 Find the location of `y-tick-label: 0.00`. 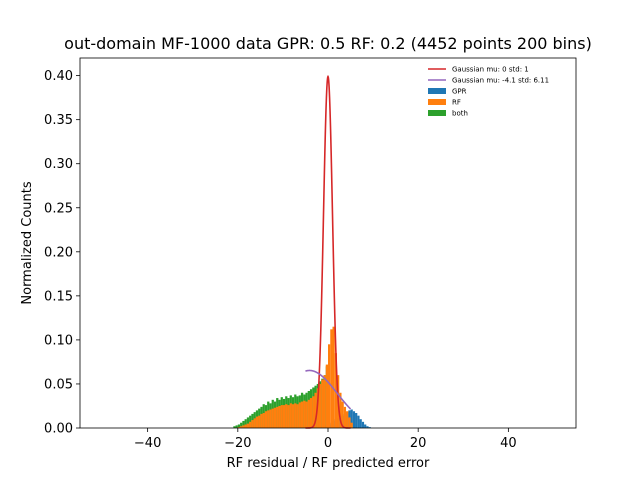

y-tick-label: 0.00 is located at coordinates (58, 429).